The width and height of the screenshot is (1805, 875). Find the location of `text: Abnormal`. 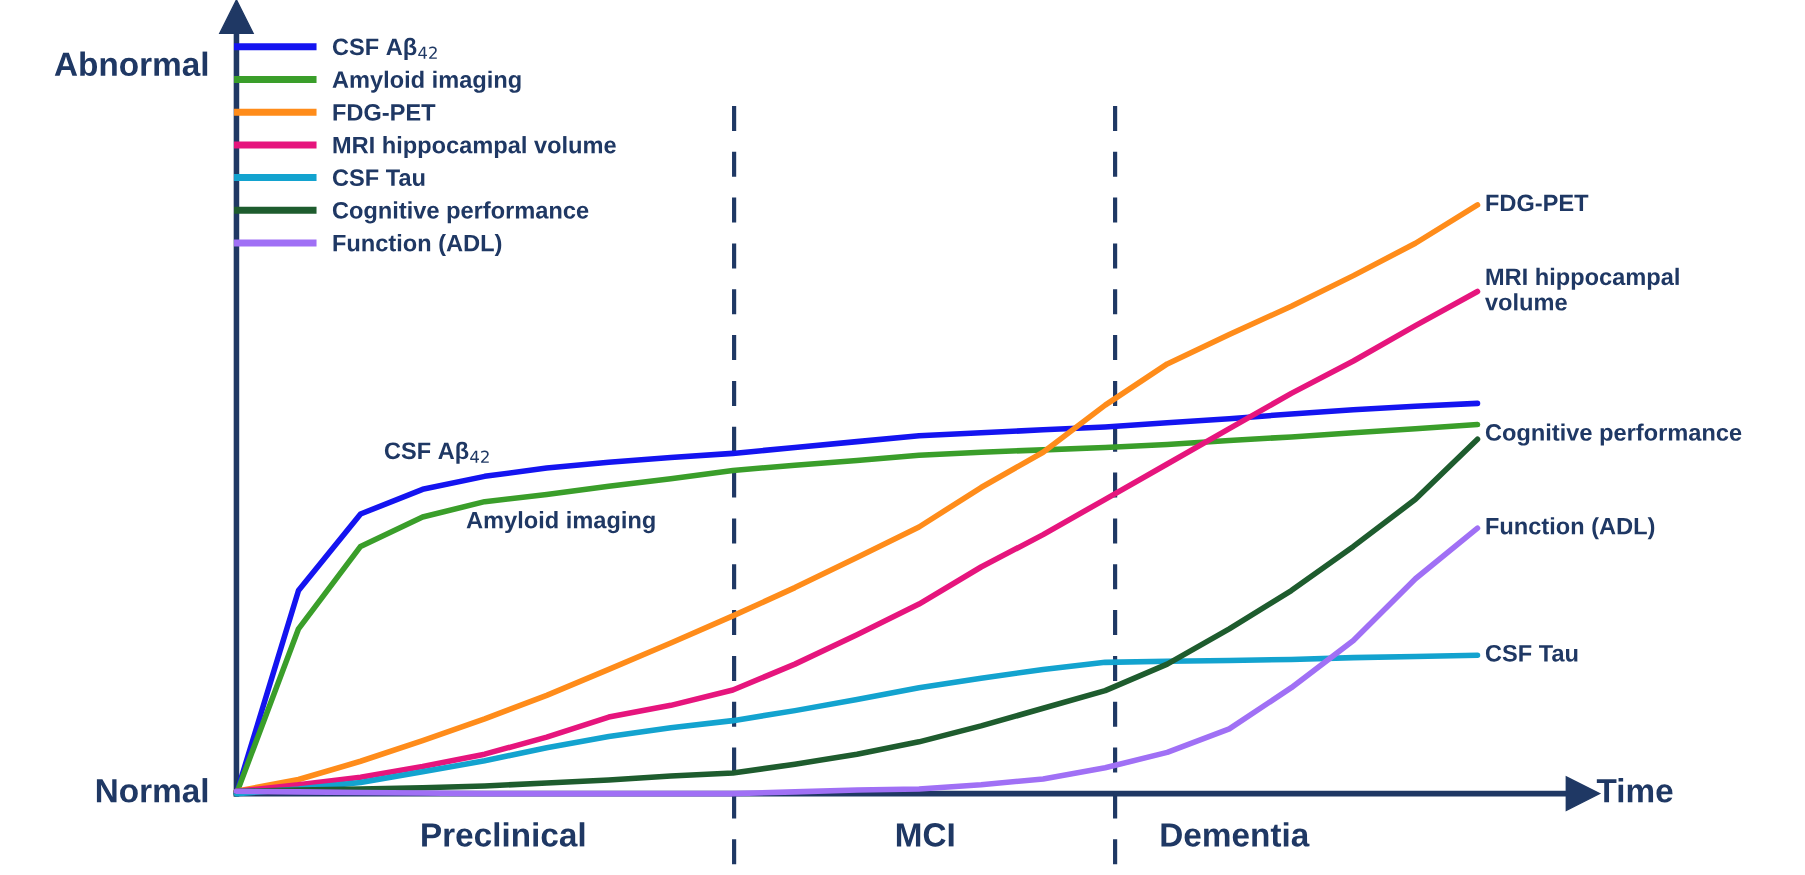

text: Abnormal is located at coordinates (131, 64).